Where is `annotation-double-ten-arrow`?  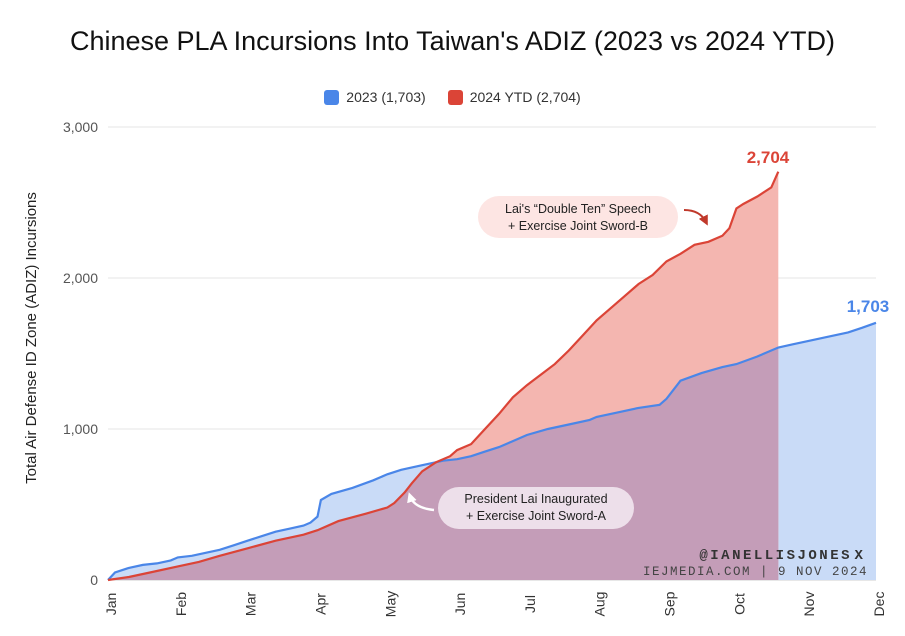 annotation-double-ten-arrow is located at coordinates (695, 217).